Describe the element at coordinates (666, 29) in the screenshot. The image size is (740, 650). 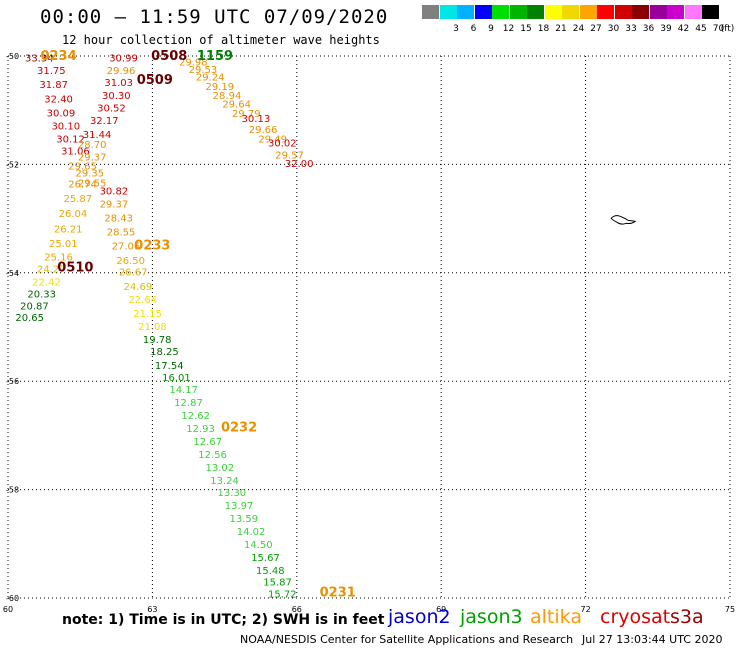
I see `legend-label: 39` at that location.